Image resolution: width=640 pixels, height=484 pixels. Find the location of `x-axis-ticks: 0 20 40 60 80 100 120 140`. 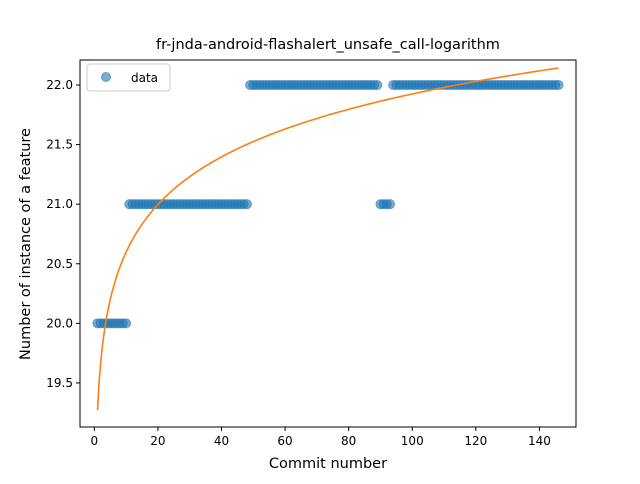

x-axis-ticks: 0 20 40 60 80 100 120 140 is located at coordinates (320, 437).